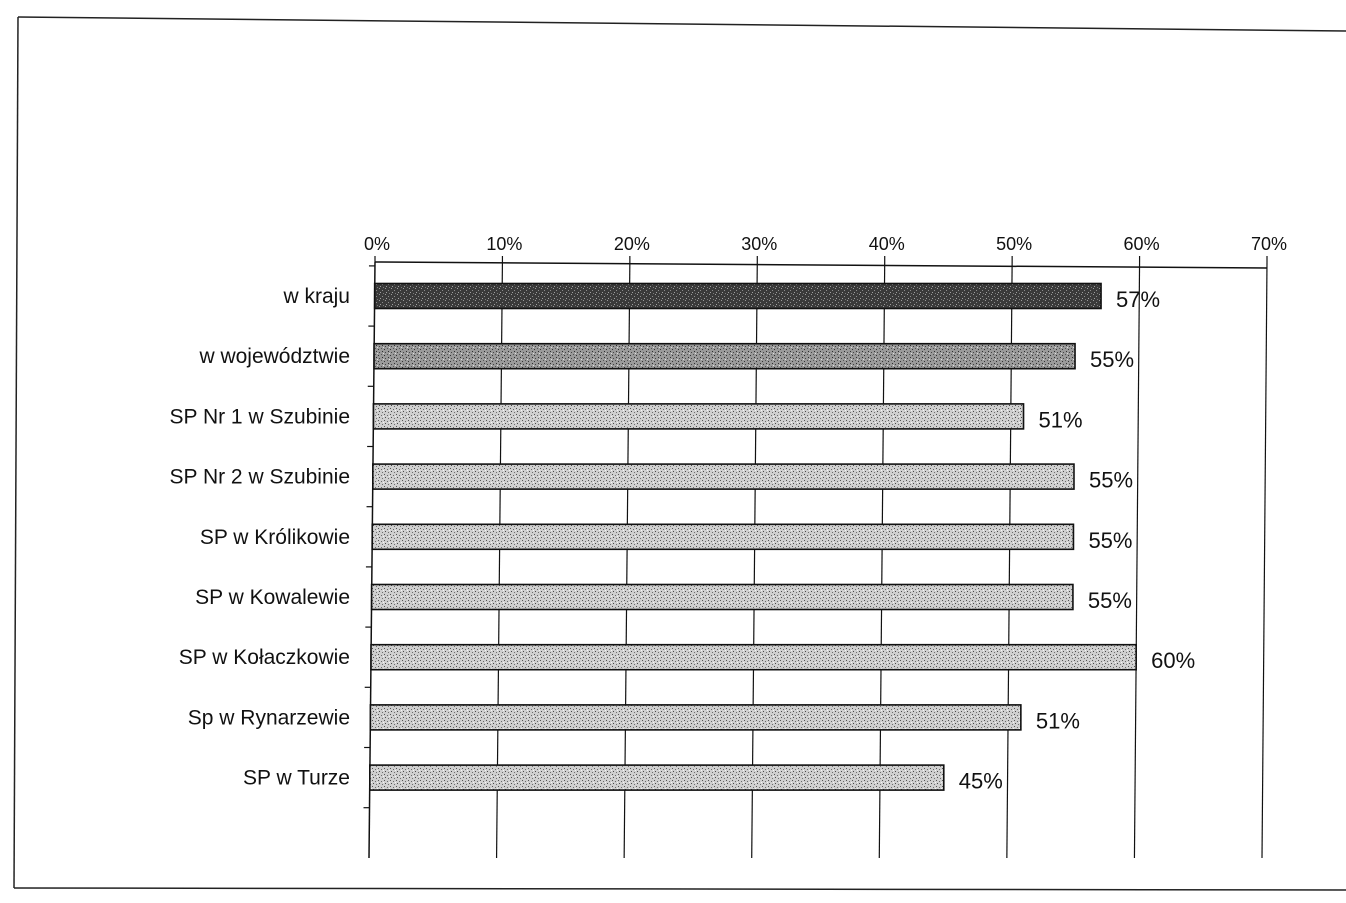 Image resolution: width=1346 pixels, height=903 pixels. Describe the element at coordinates (1142, 244) in the screenshot. I see `x-tick-label: 60%` at that location.